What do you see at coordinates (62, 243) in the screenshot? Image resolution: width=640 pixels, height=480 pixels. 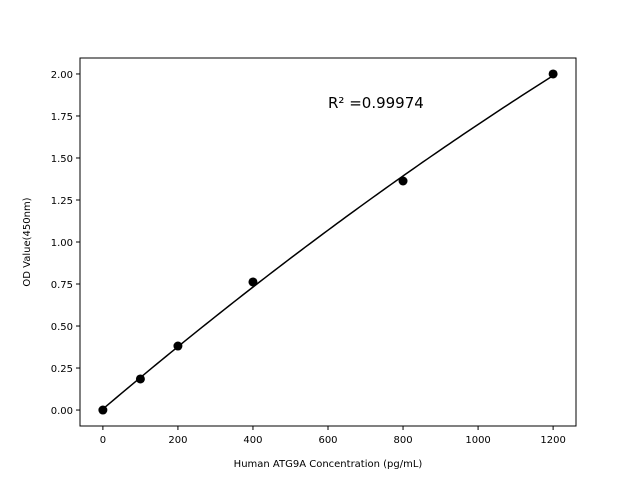 I see `y-tick-label: 1.00` at bounding box center [62, 243].